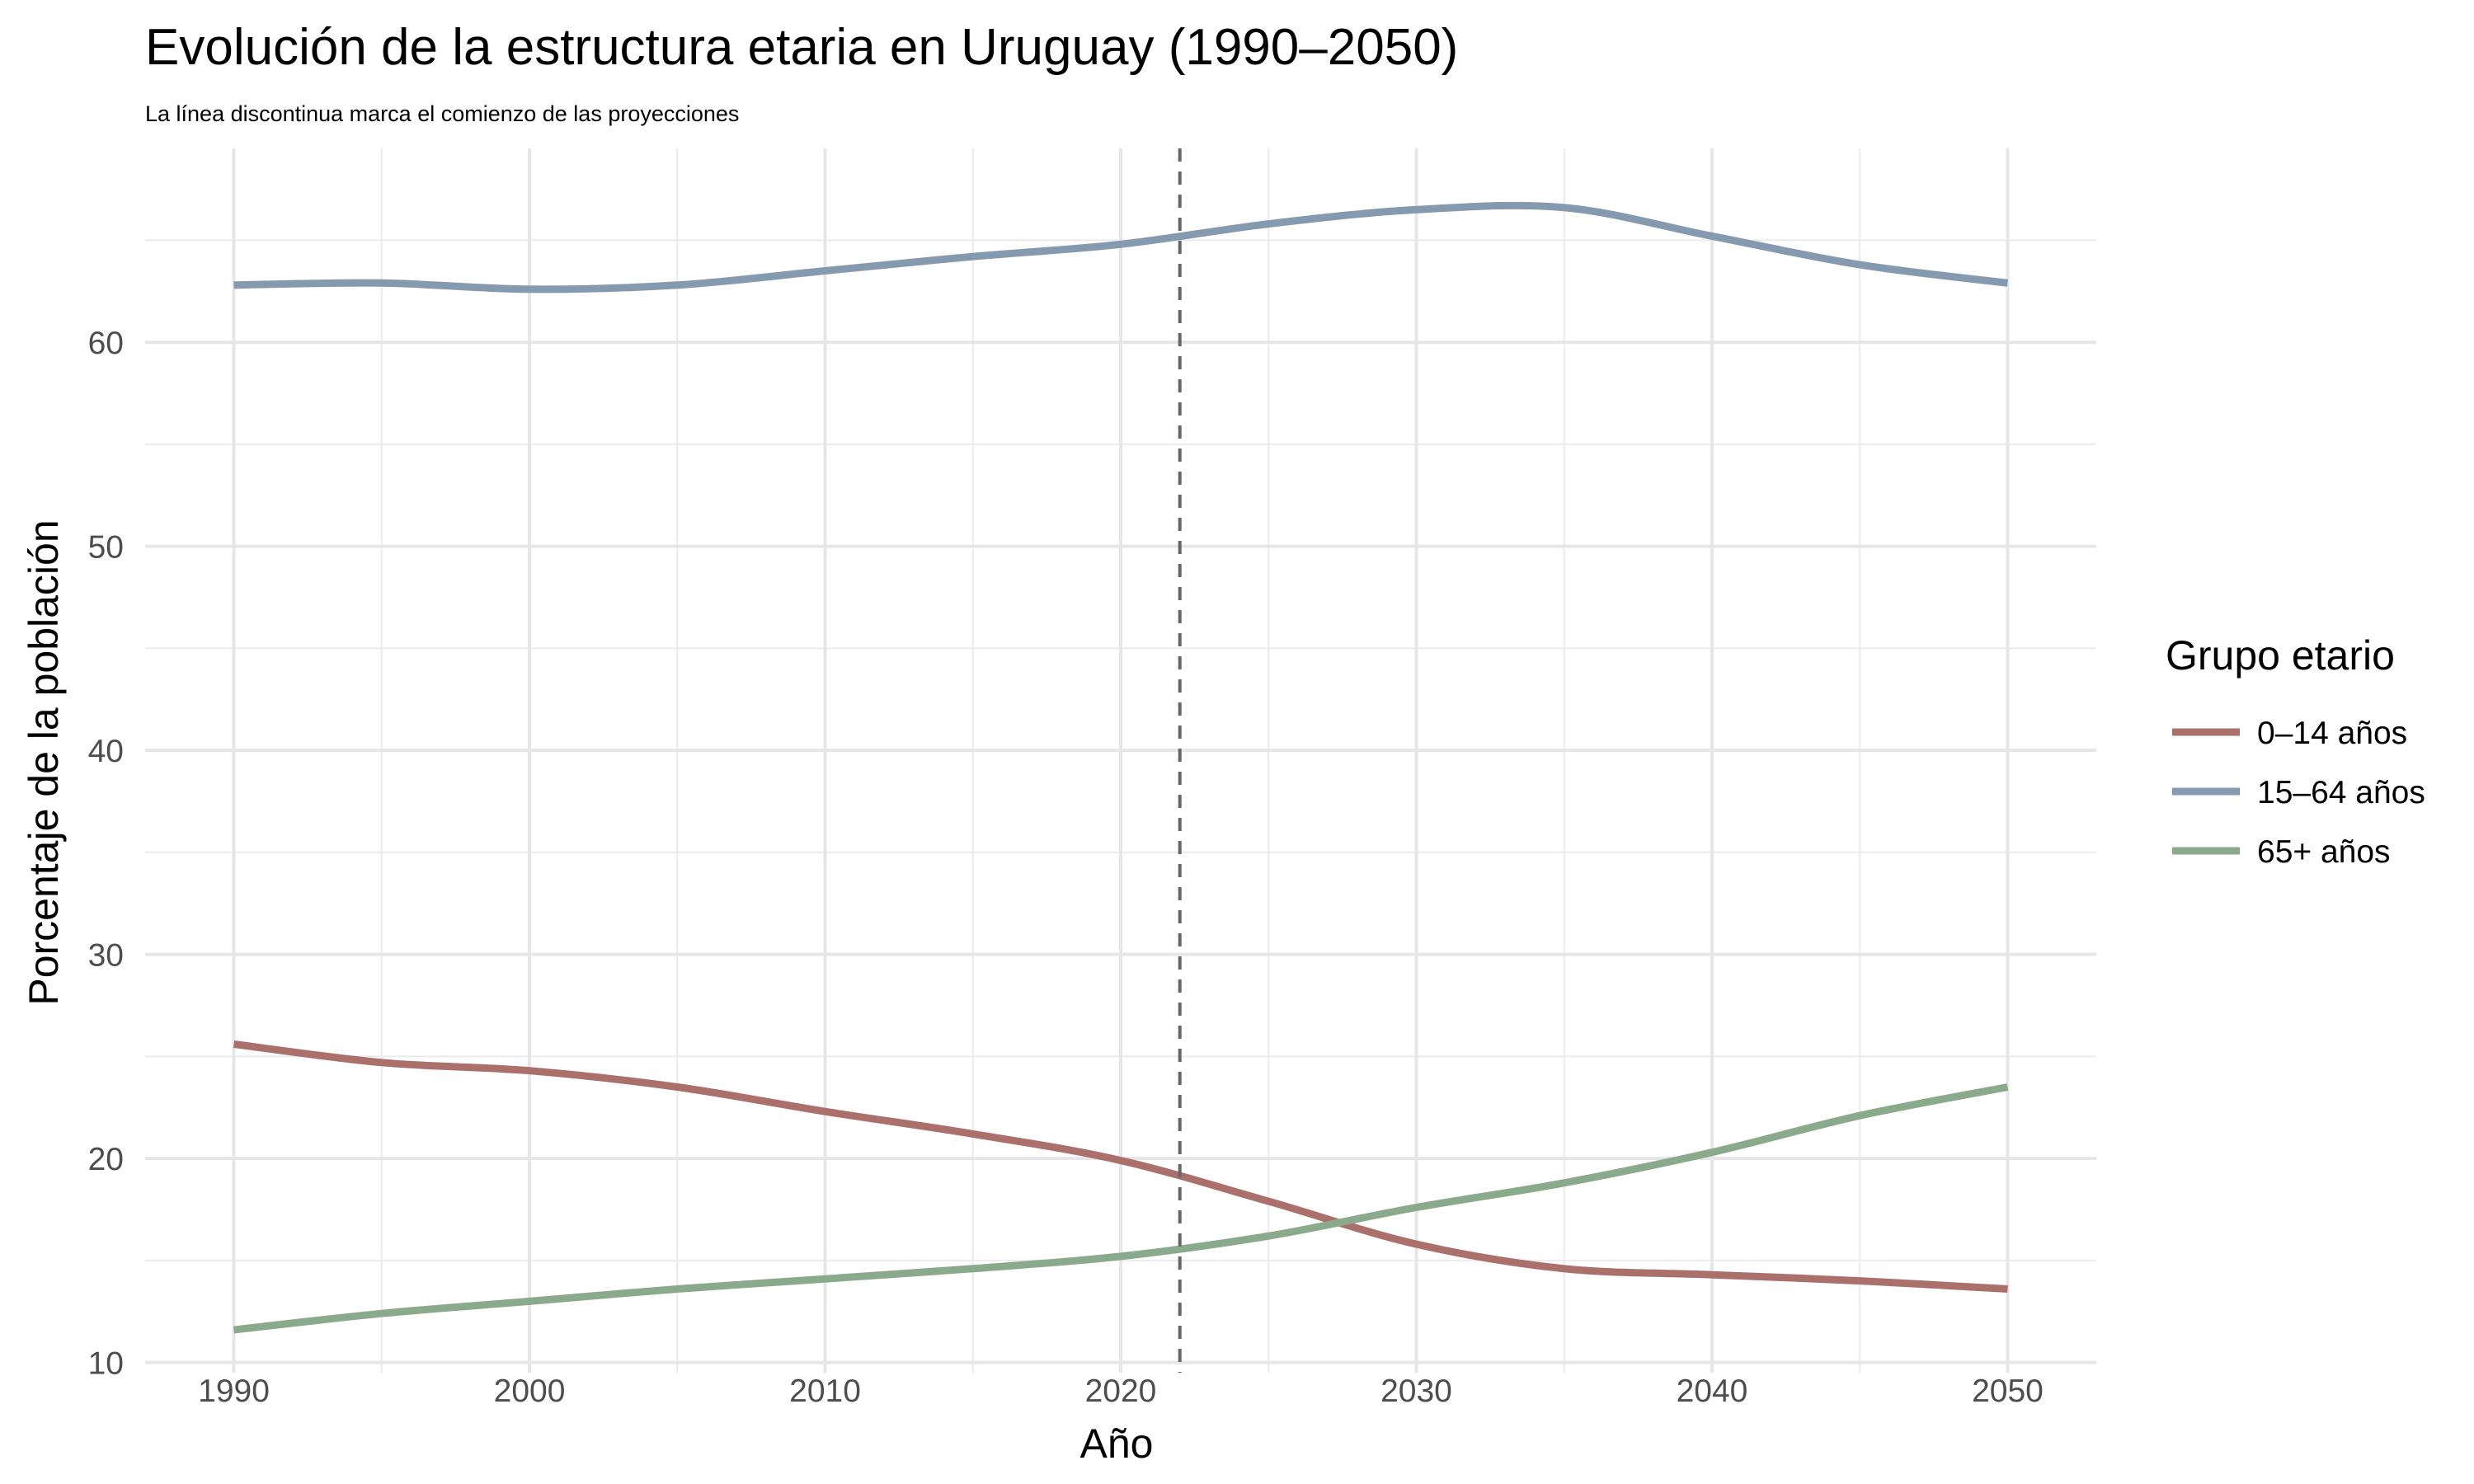  I want to click on y-tick-label: 30, so click(106, 956).